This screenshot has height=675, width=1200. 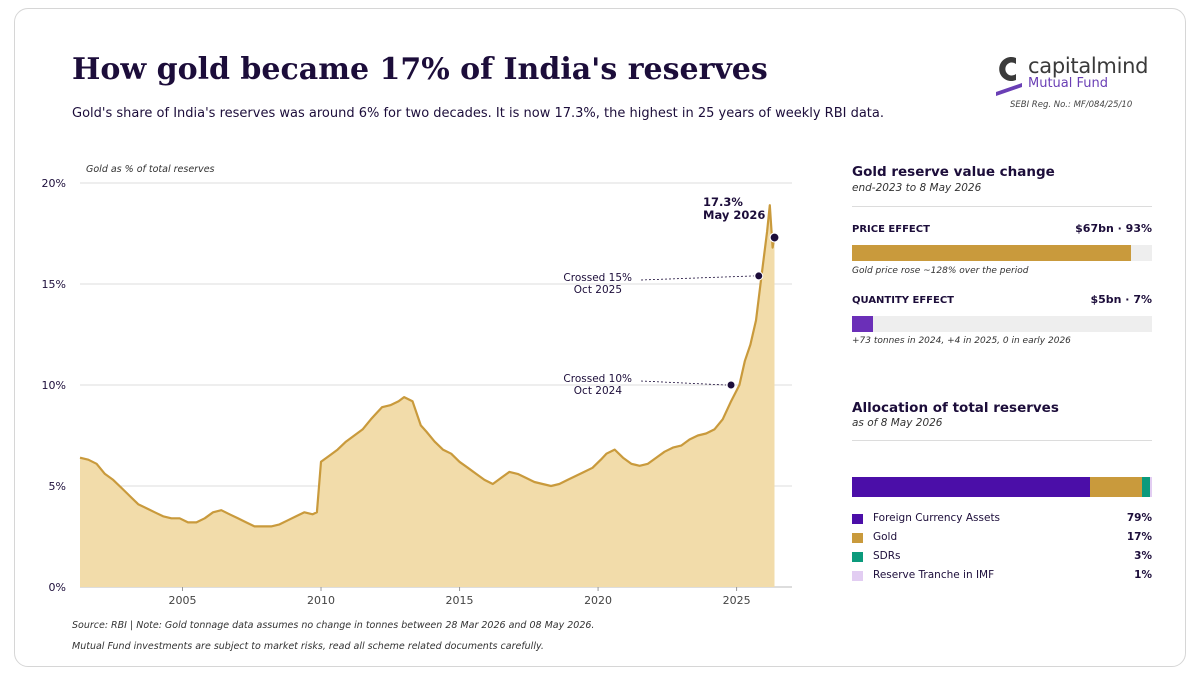 I want to click on legend-percent: 3%, so click(x=1143, y=556).